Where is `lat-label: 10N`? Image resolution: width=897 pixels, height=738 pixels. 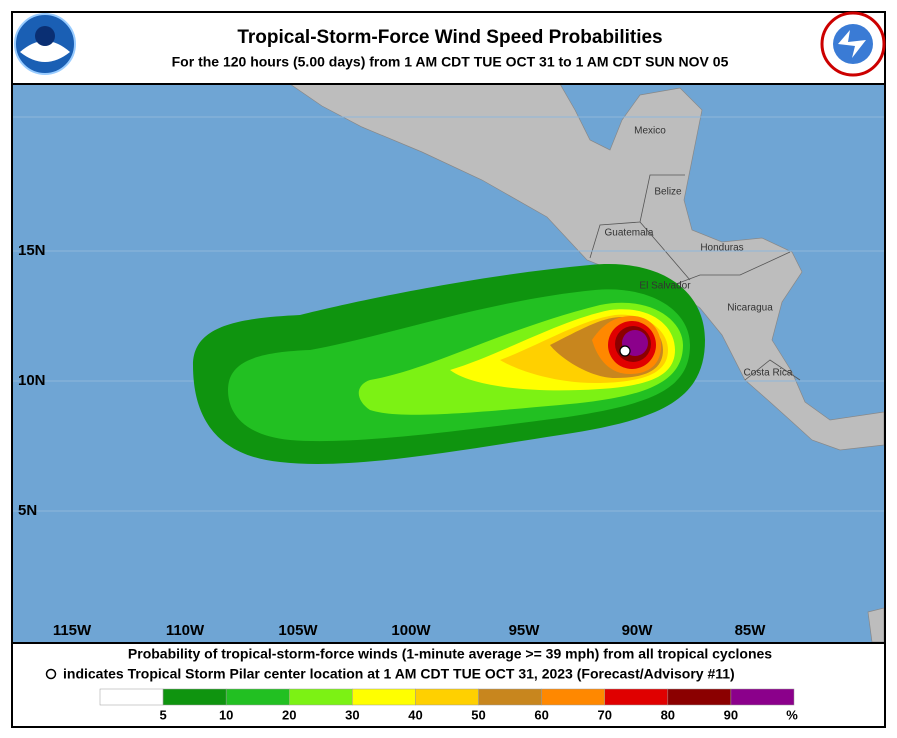
lat-label: 10N is located at coordinates (32, 380).